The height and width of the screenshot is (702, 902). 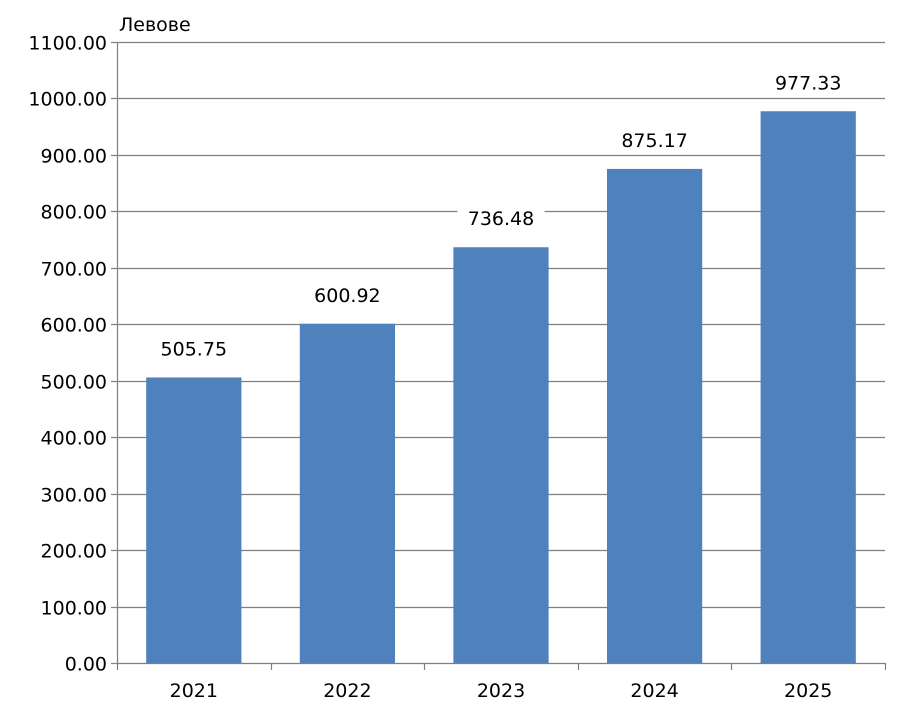 What do you see at coordinates (74, 326) in the screenshot?
I see `y-tick-label: 600.00` at bounding box center [74, 326].